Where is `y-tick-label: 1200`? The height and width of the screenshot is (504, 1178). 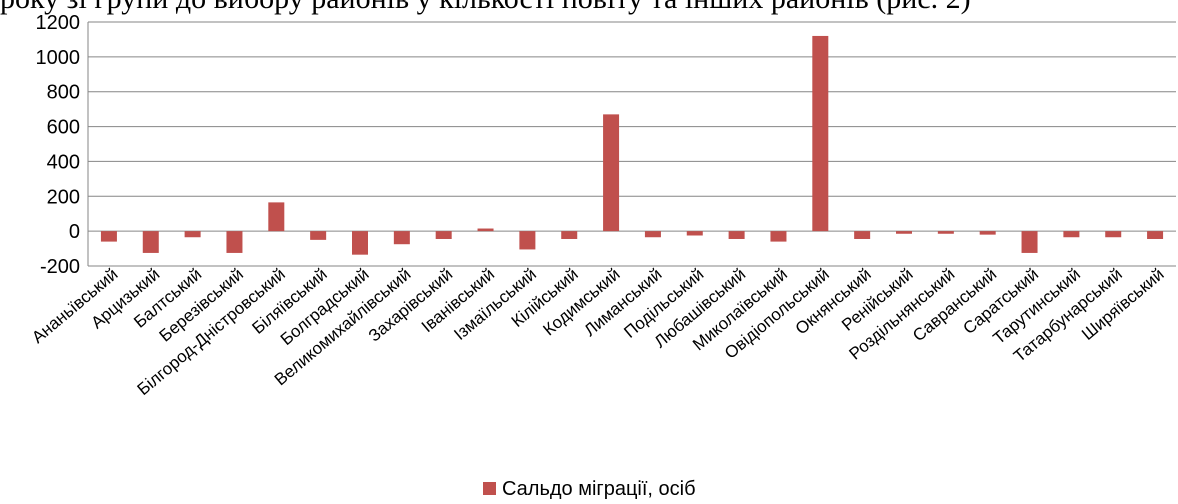
y-tick-label: 1200 is located at coordinates (58, 23).